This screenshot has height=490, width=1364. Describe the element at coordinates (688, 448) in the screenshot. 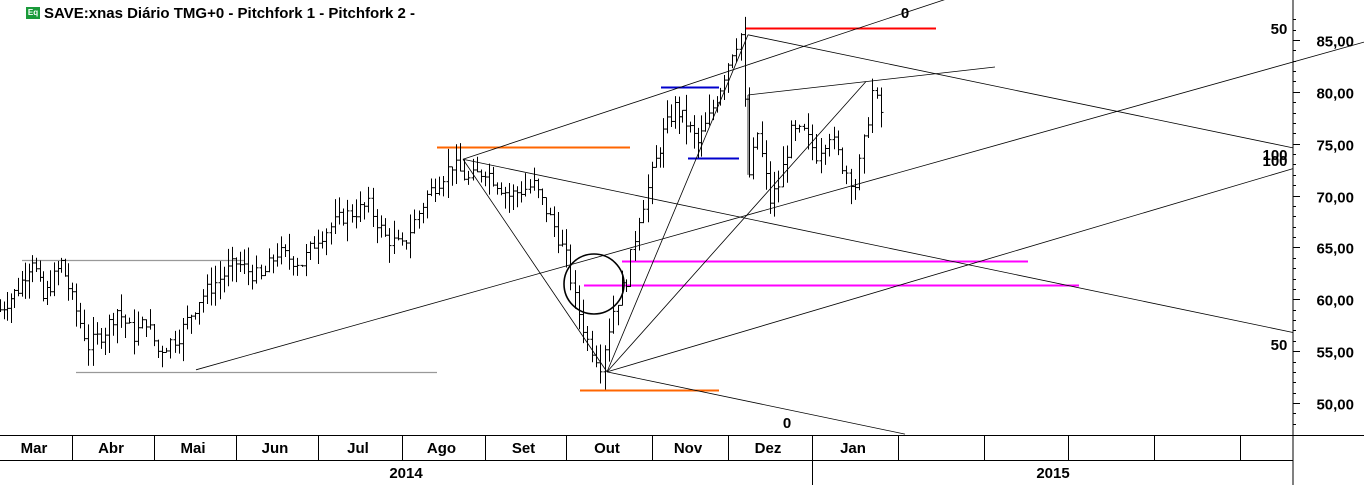

I see `month-label: Nov` at that location.